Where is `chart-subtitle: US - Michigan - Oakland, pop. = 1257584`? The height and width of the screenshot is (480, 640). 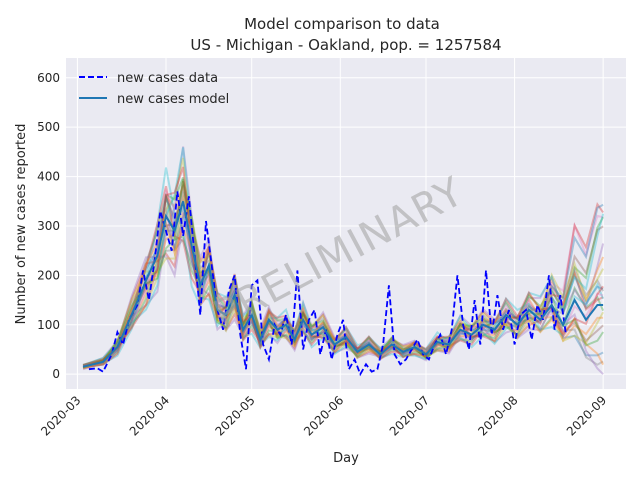
chart-subtitle: US - Michigan - Oakland, pop. = 1257584 is located at coordinates (345, 45).